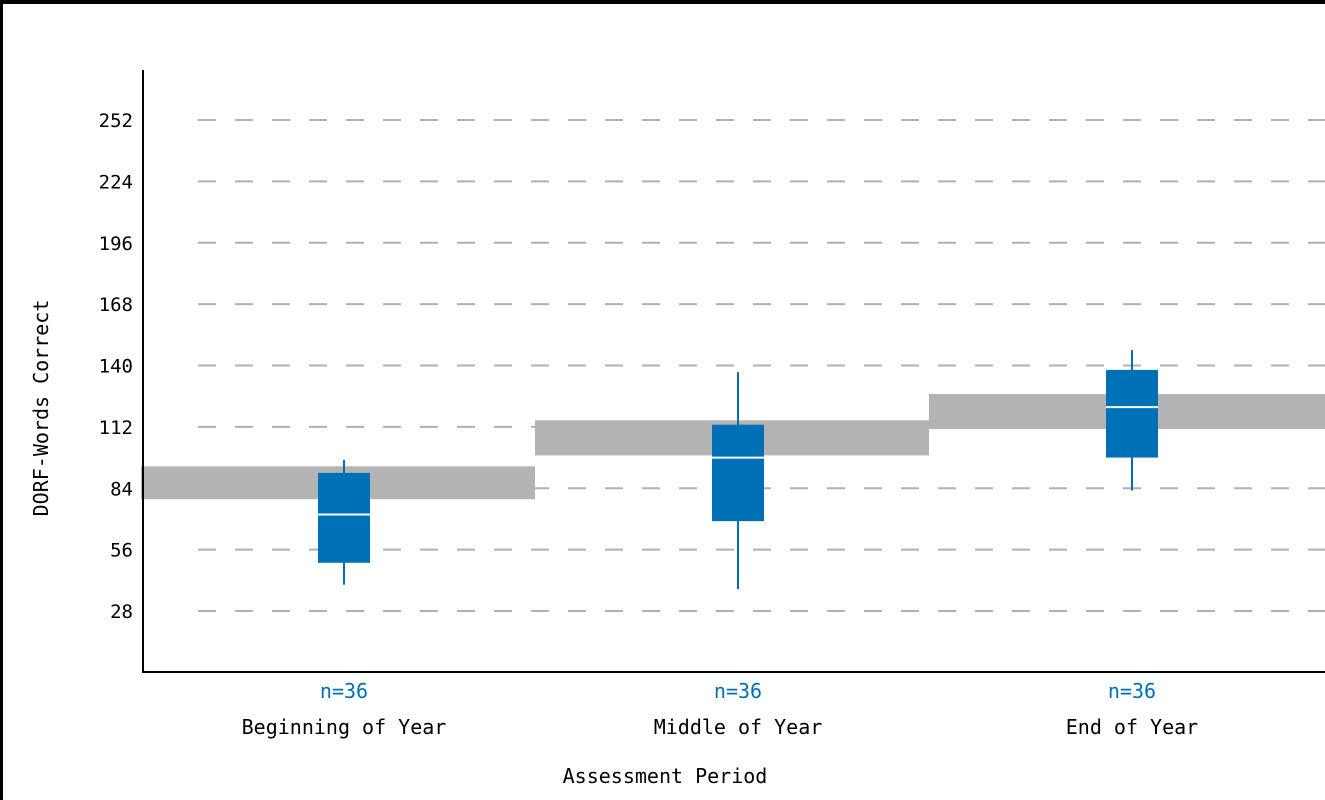 The image size is (1325, 800). Describe the element at coordinates (1132, 727) in the screenshot. I see `category-label: End of Year` at that location.